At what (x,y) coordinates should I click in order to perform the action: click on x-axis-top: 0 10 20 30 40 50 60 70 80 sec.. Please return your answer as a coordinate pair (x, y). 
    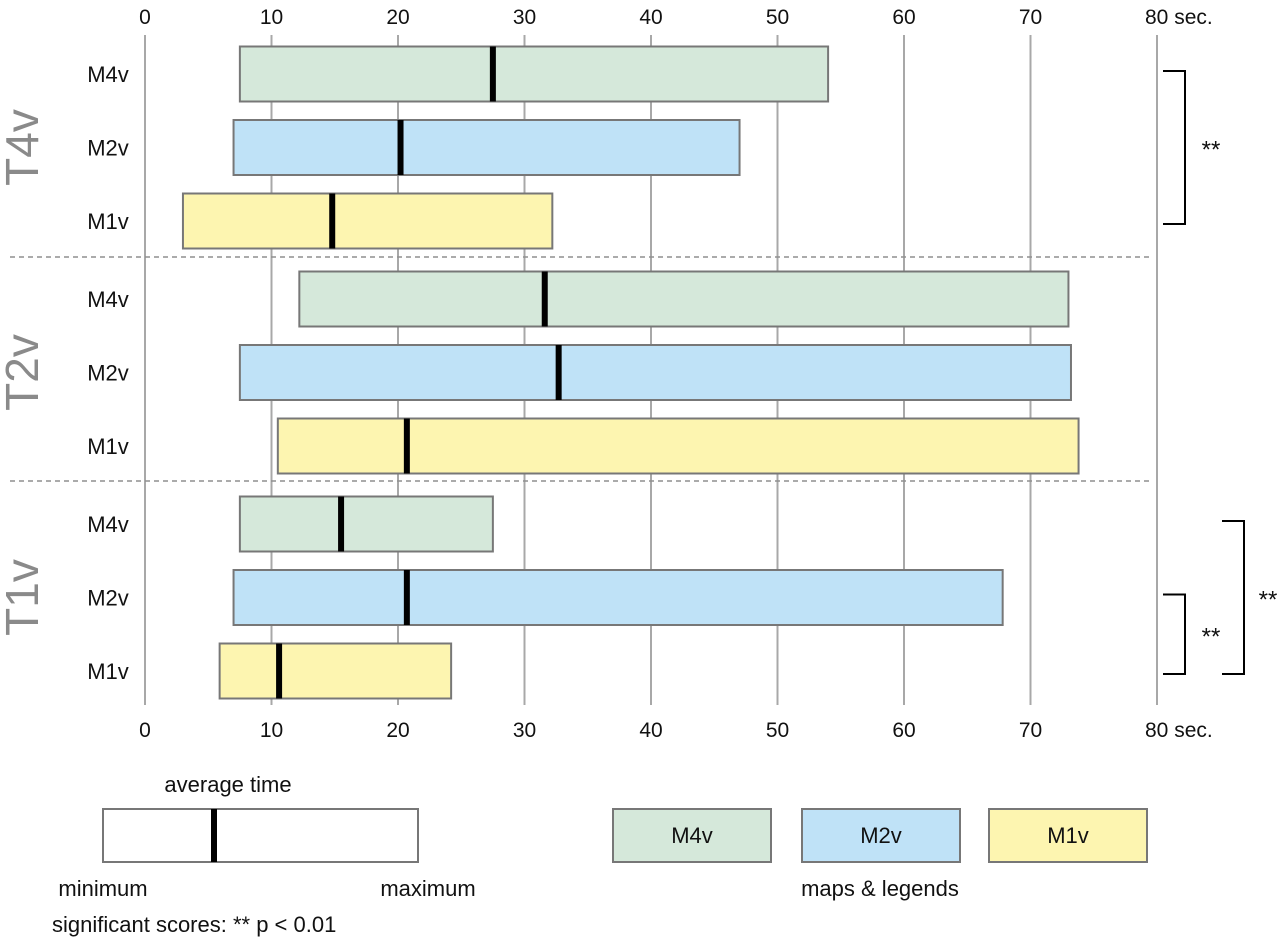
    Looking at the image, I should click on (676, 17).